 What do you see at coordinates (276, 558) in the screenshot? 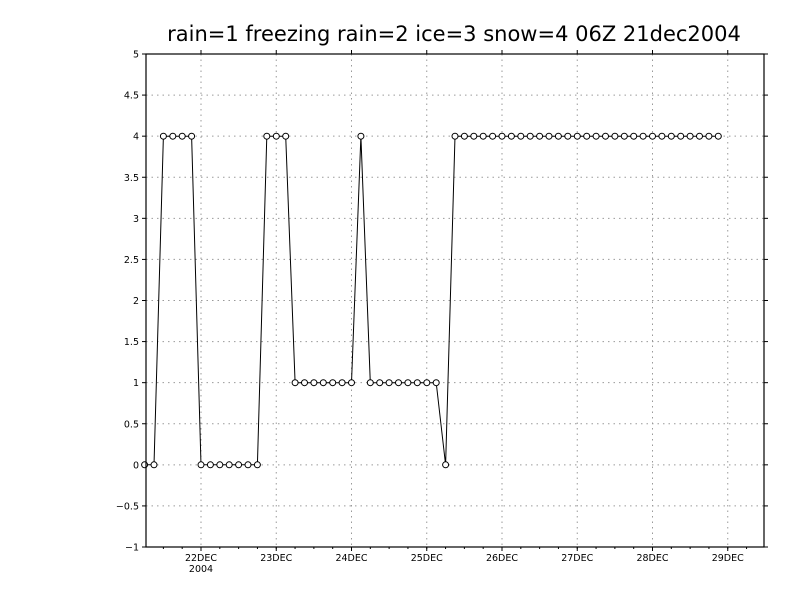
I see `x-tick-label: 23DEC` at bounding box center [276, 558].